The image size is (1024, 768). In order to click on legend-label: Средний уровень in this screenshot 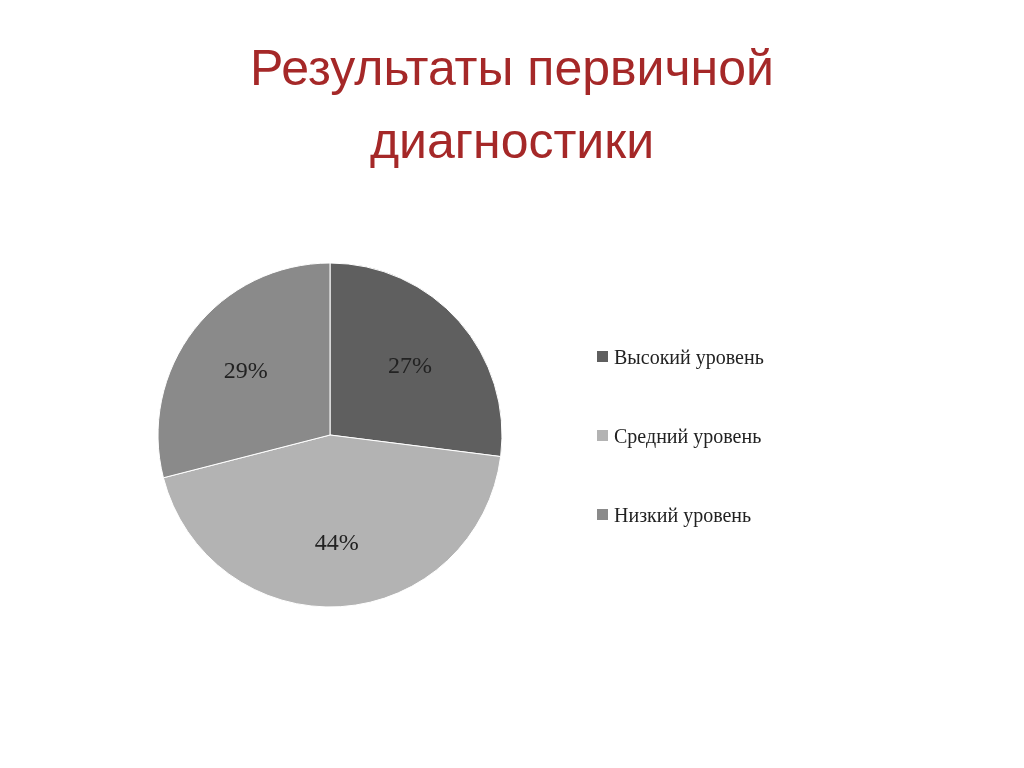, I will do `click(688, 436)`.